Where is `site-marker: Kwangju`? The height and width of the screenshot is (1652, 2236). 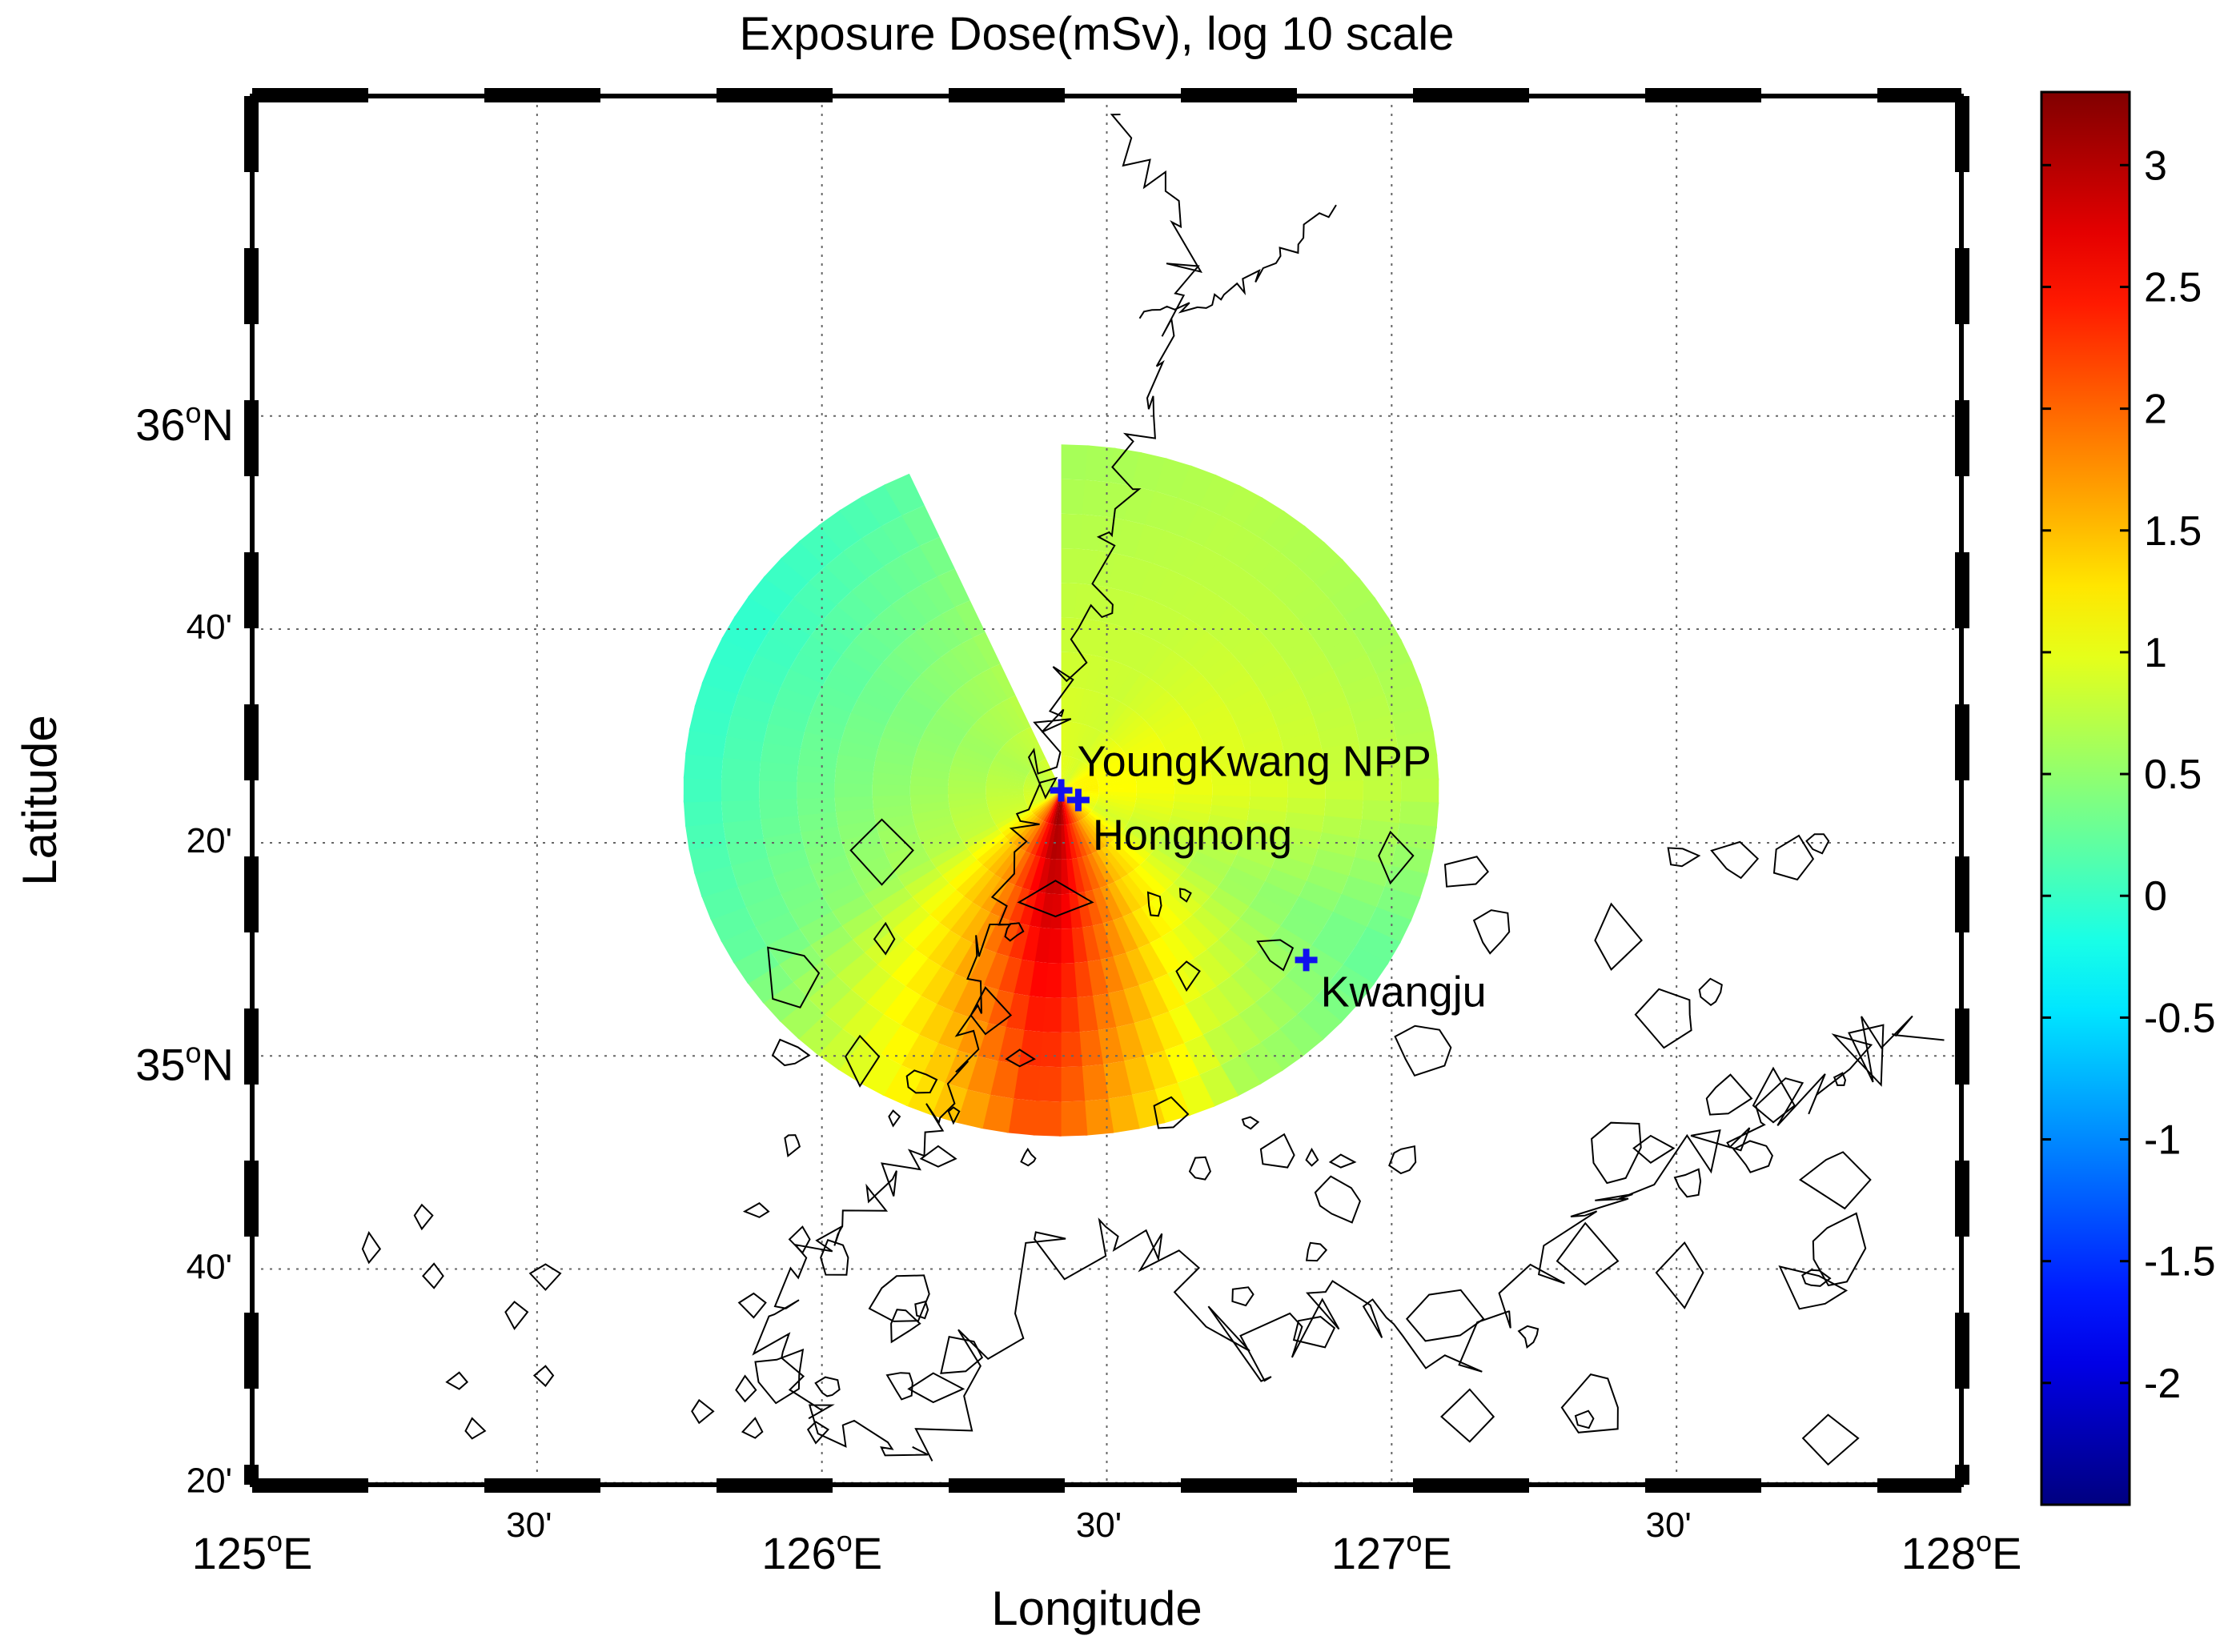 site-marker: Kwangju is located at coordinates (1391, 982).